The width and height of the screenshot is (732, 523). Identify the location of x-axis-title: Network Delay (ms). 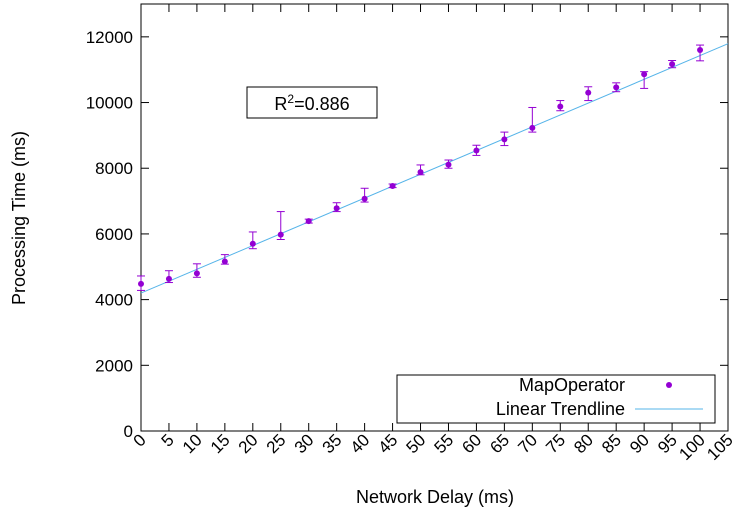
(435, 497).